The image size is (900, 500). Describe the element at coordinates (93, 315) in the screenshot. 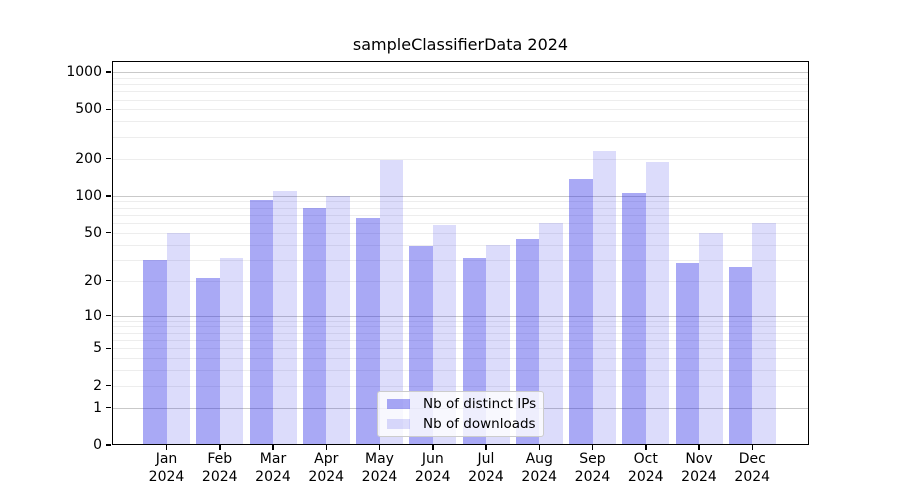

I see `y-tick-label: 10` at that location.